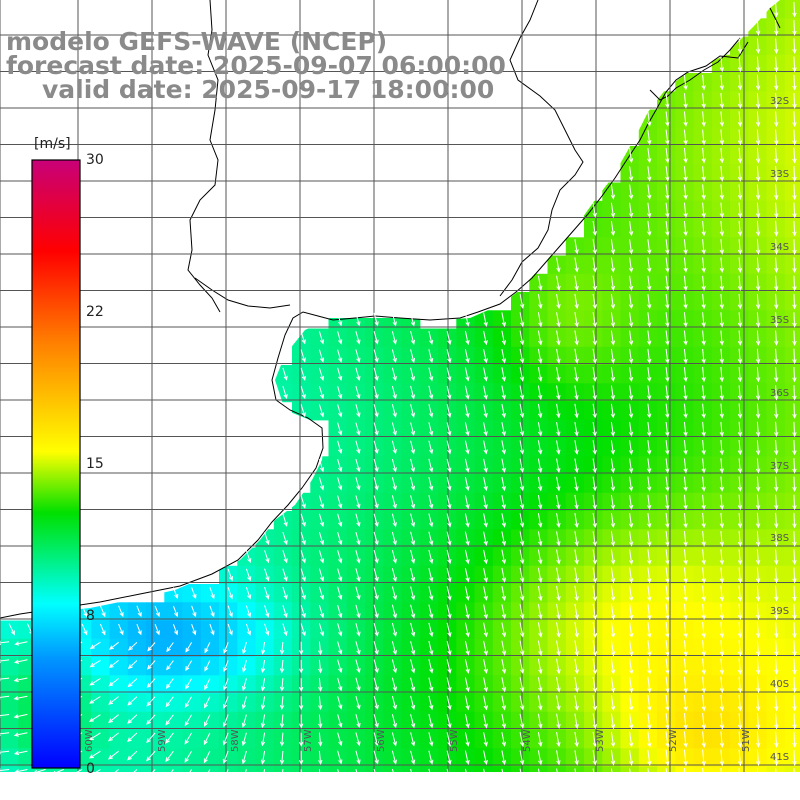 This screenshot has width=800, height=800. Describe the element at coordinates (695, 69) in the screenshot. I see `lagoon-shore` at that location.